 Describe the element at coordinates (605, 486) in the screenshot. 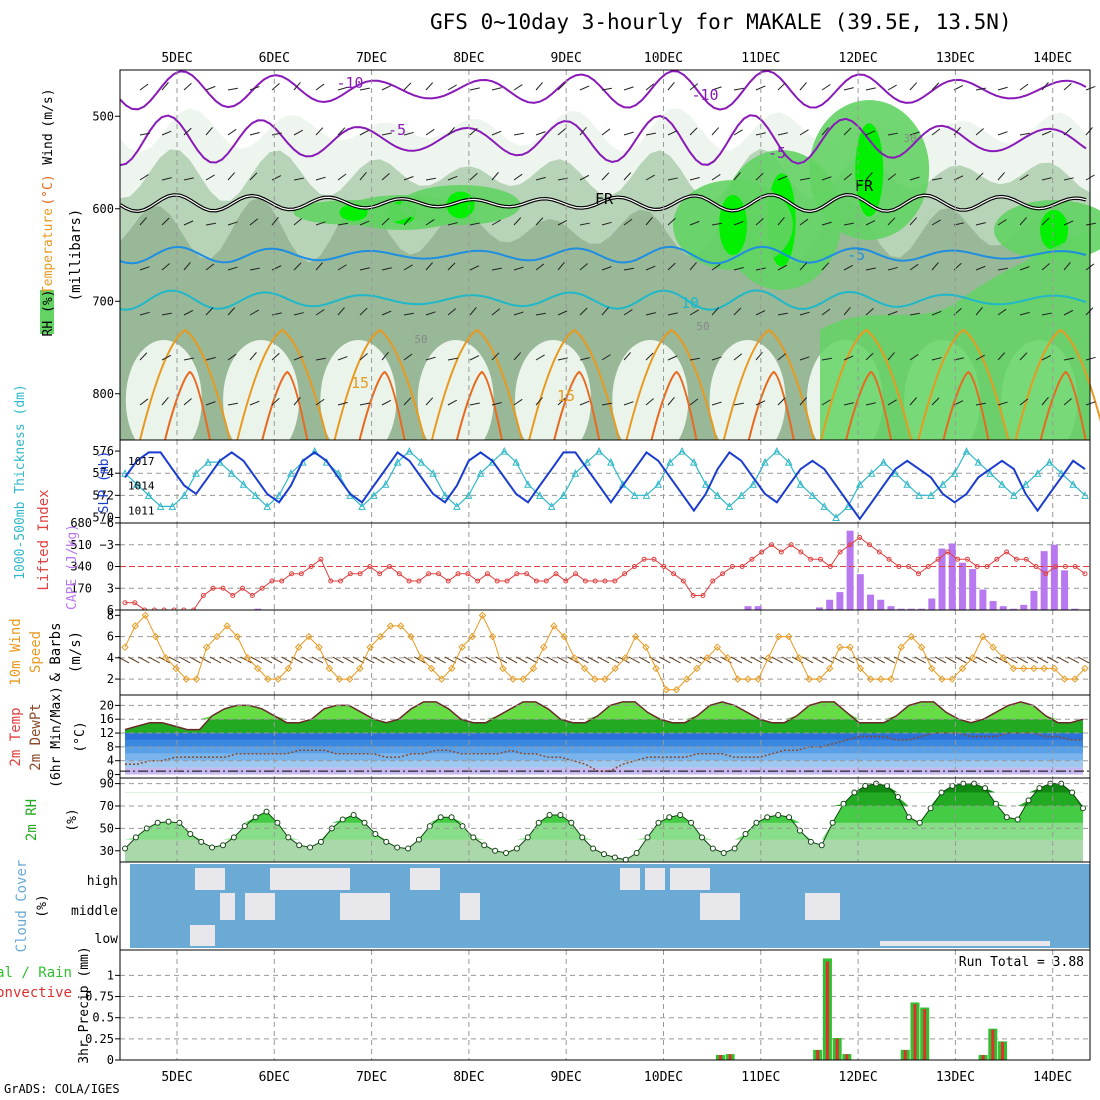

I see `slp-line` at that location.